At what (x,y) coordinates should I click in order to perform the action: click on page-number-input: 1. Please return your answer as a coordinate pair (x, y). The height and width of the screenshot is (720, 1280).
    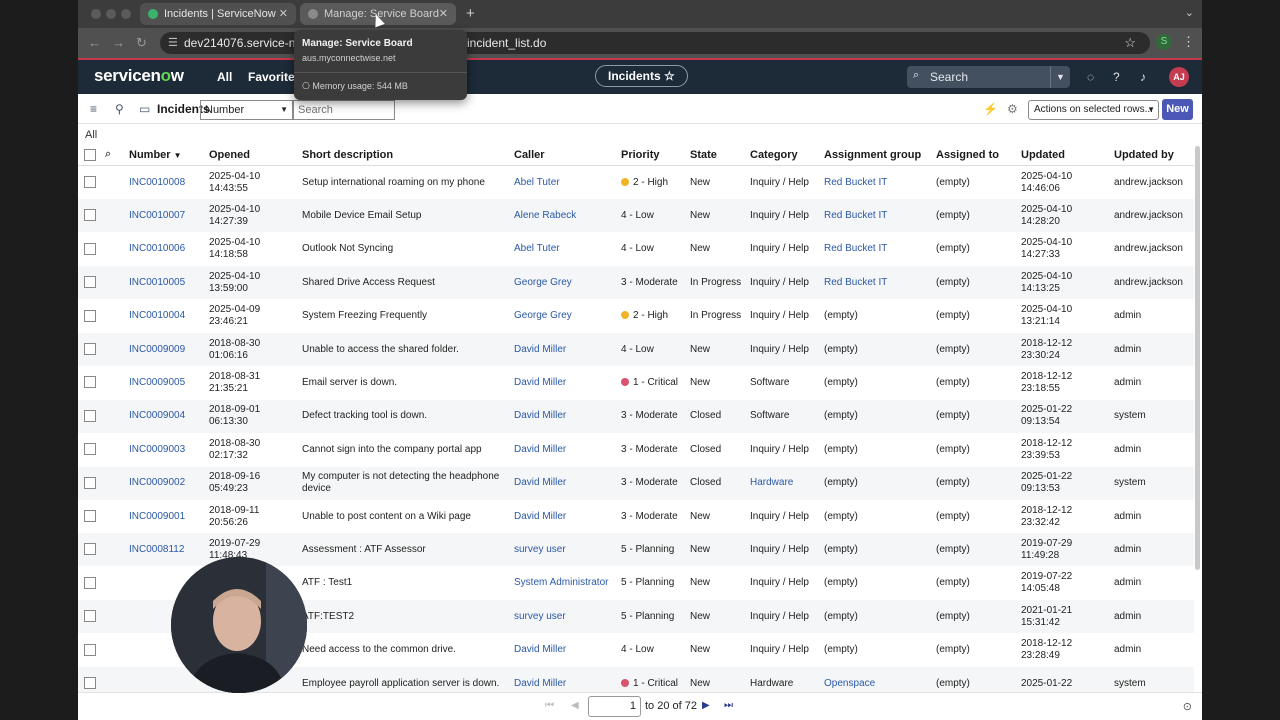
    Looking at the image, I should click on (614, 706).